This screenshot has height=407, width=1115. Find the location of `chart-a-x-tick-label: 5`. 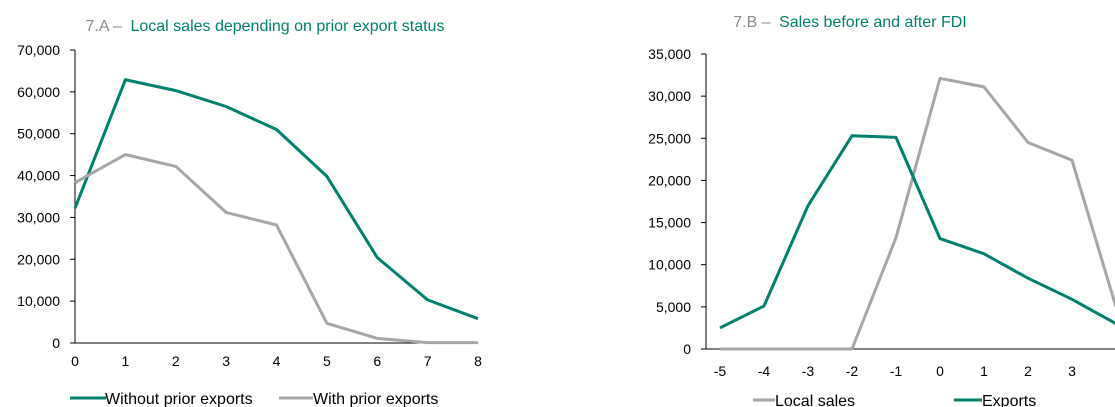

chart-a-x-tick-label: 5 is located at coordinates (327, 361).